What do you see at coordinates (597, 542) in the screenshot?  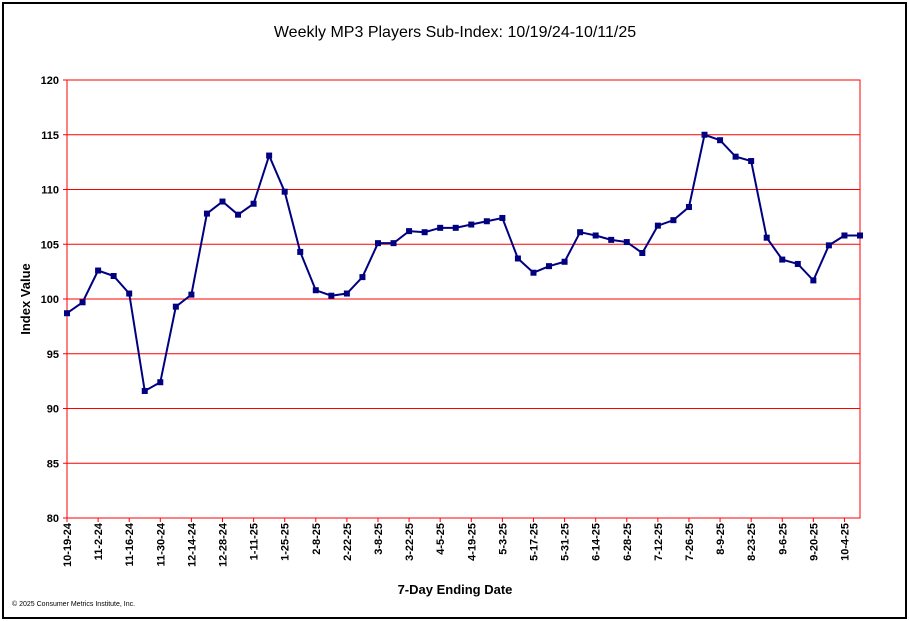 I see `x-tick-label: 6-14-25` at bounding box center [597, 542].